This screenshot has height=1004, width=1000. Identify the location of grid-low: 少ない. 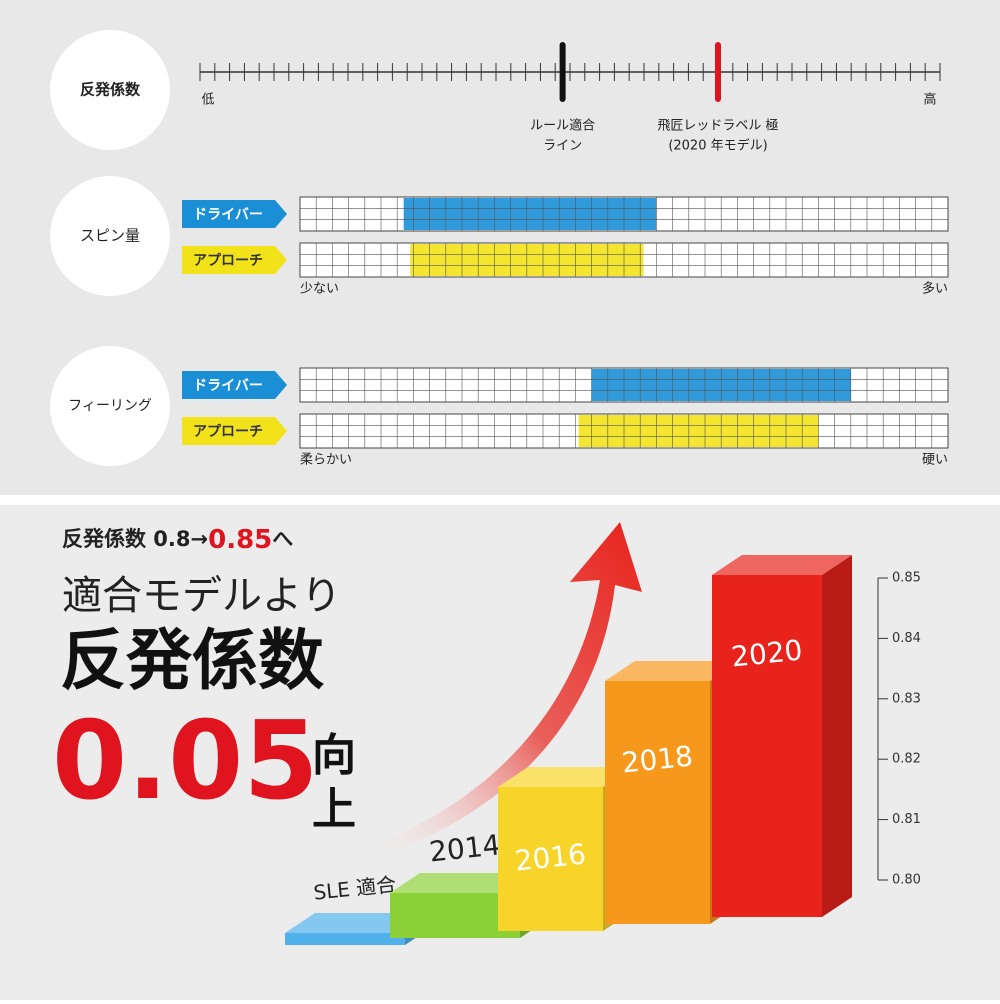
(319, 289).